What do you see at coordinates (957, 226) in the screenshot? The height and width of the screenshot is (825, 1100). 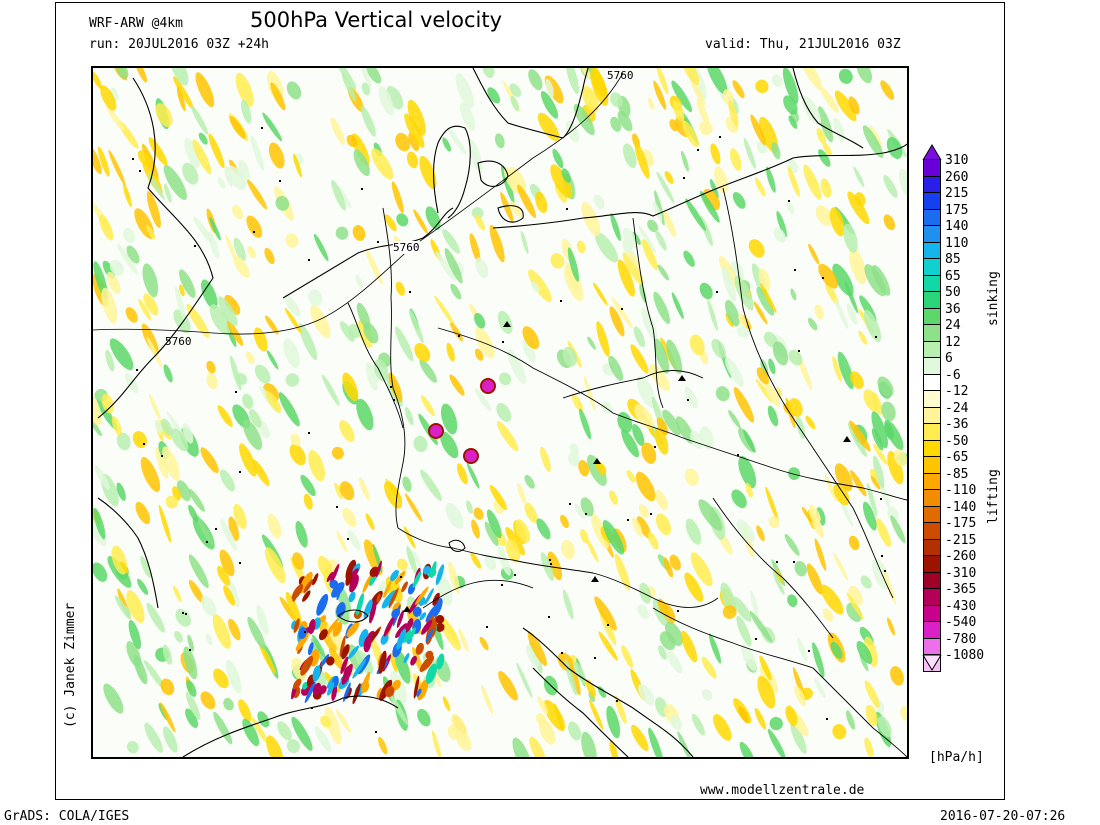 I see `colorbar-tick-label: 140` at bounding box center [957, 226].